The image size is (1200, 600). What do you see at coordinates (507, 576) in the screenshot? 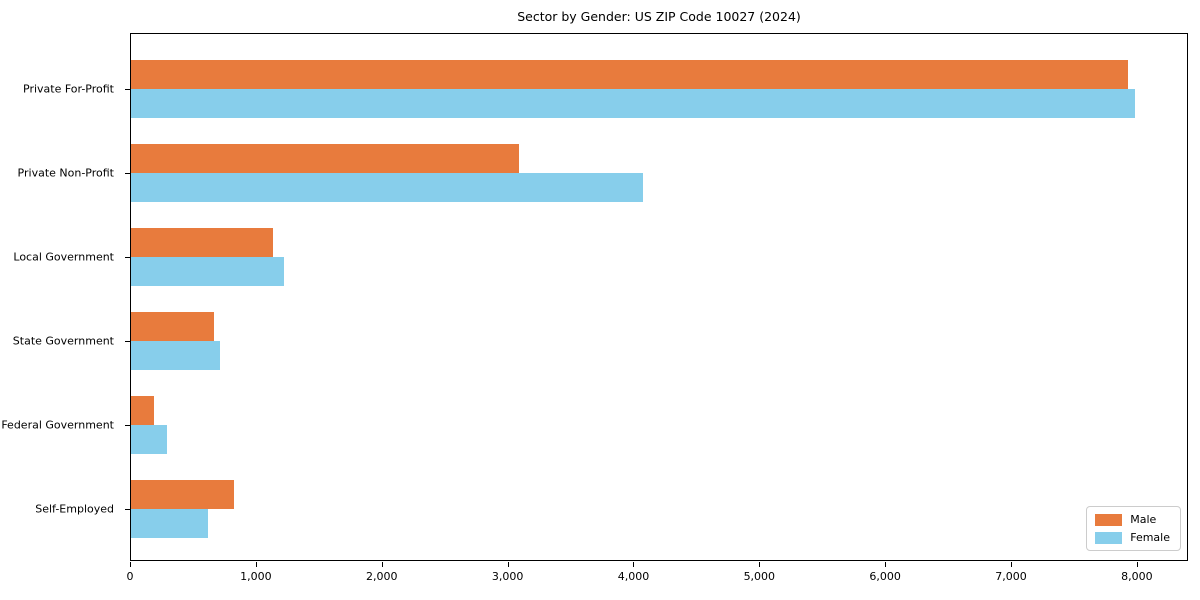
I see `x-tick-label: 3,000` at bounding box center [507, 576].